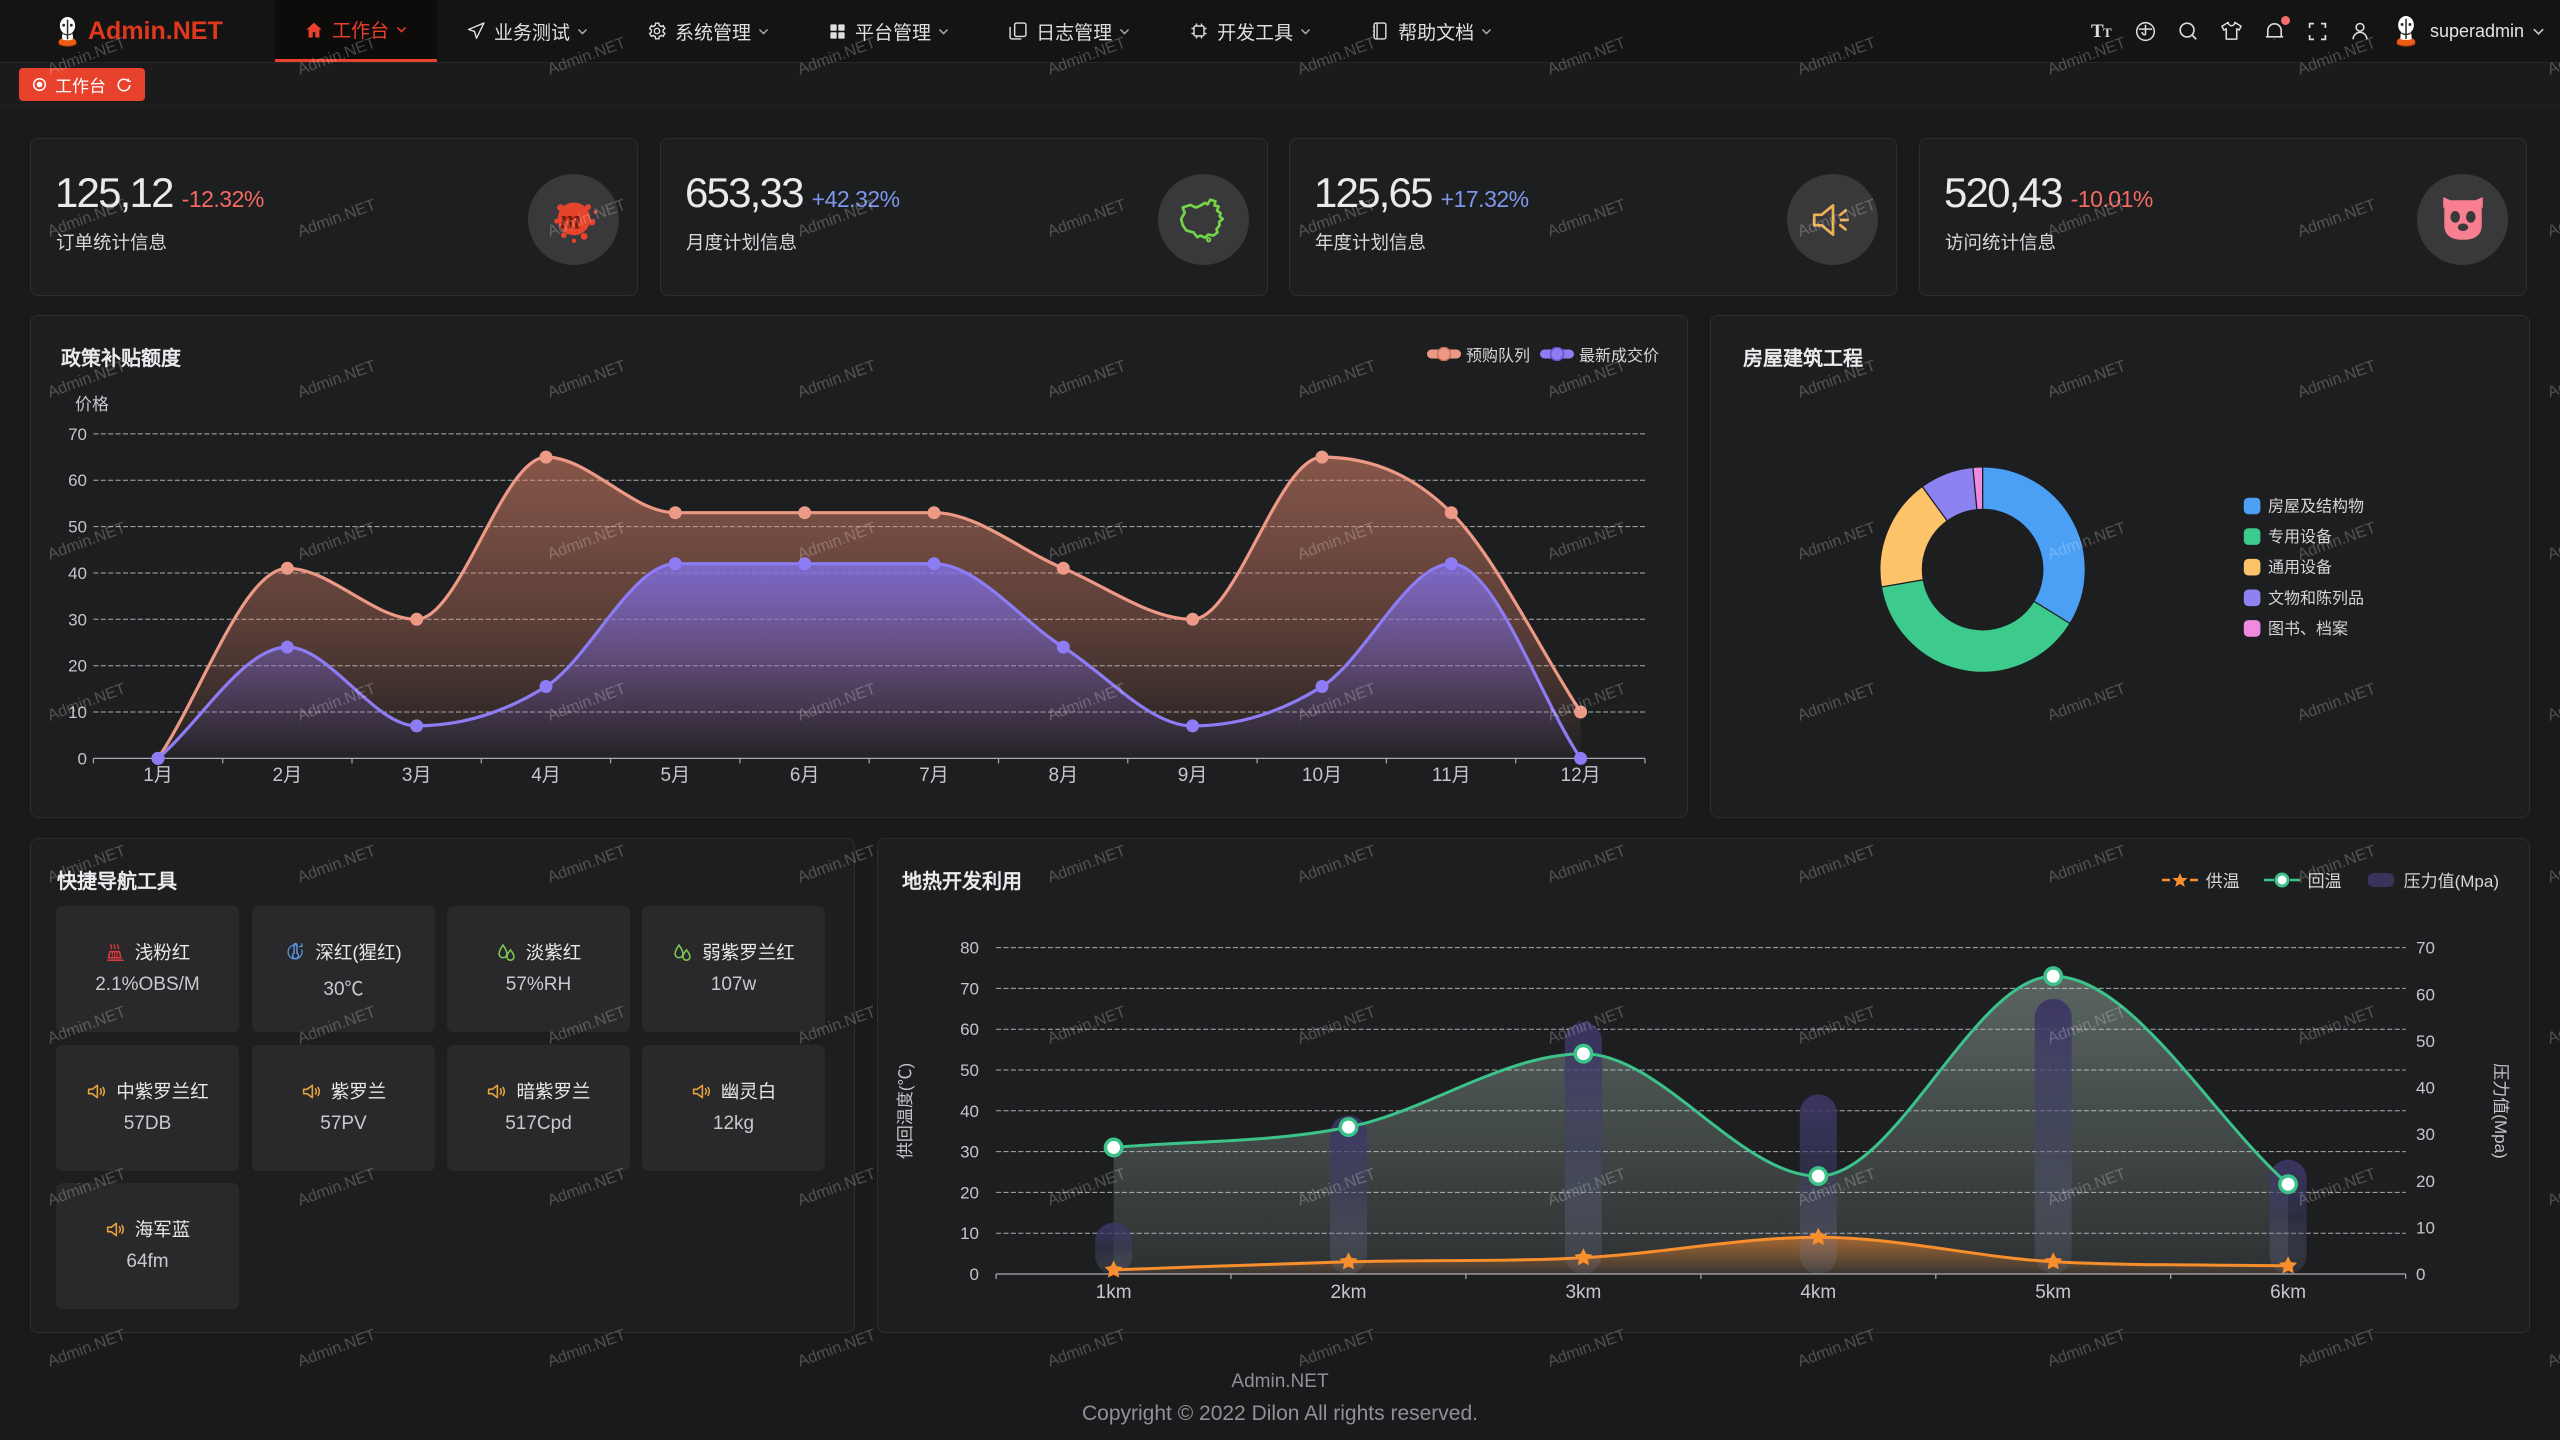  What do you see at coordinates (1064, 775) in the screenshot?
I see `svg-text: 8月` at bounding box center [1064, 775].